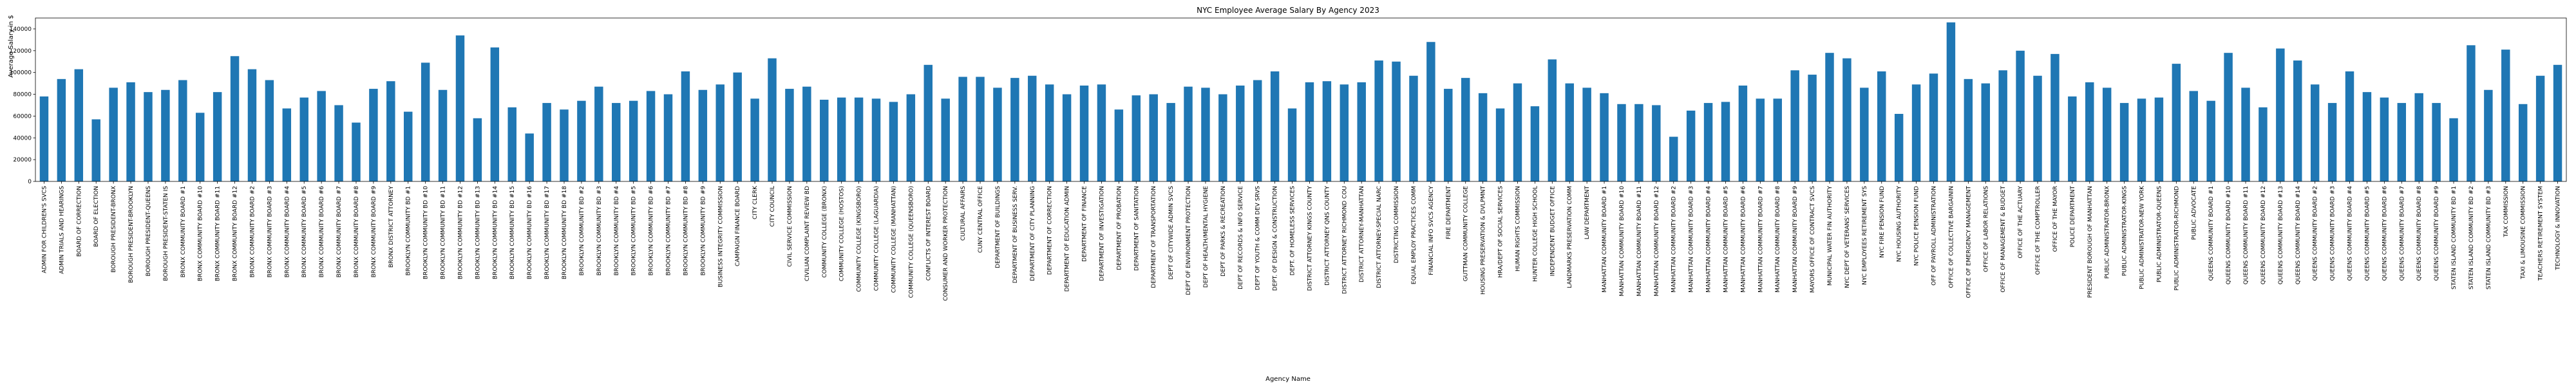  What do you see at coordinates (22, 95) in the screenshot?
I see `y-tick-label: 80000` at bounding box center [22, 95].